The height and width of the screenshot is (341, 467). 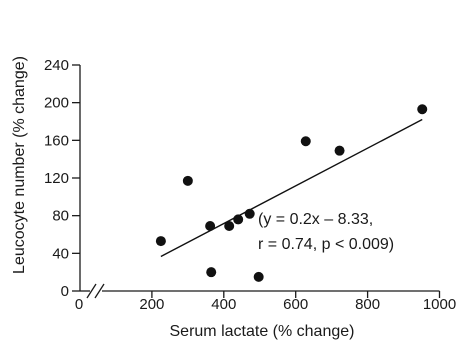 I want to click on x-tick-label: 1000, so click(x=439, y=304).